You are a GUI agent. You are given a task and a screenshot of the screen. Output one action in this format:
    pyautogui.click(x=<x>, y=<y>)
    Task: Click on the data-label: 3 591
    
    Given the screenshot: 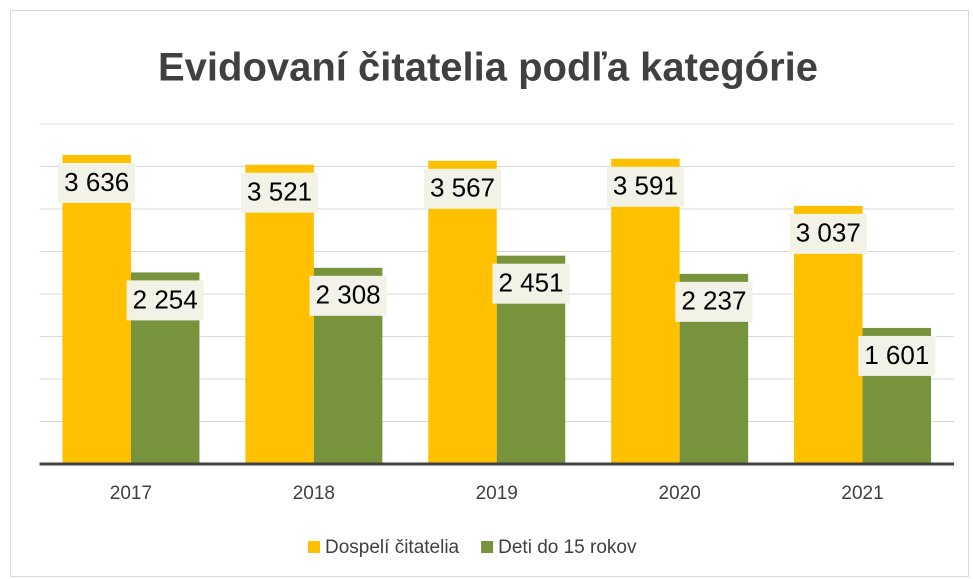 What is the action you would take?
    pyautogui.click(x=645, y=186)
    